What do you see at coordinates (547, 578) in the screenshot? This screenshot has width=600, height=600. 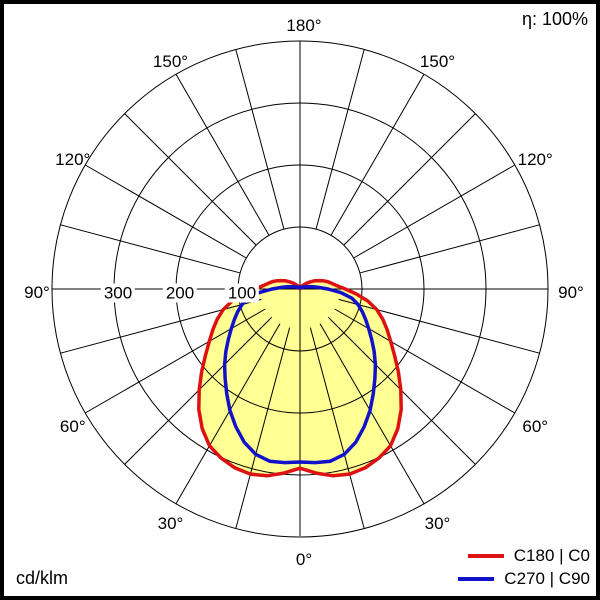 I see `legend-label-c90: C270 | C90` at bounding box center [547, 578].